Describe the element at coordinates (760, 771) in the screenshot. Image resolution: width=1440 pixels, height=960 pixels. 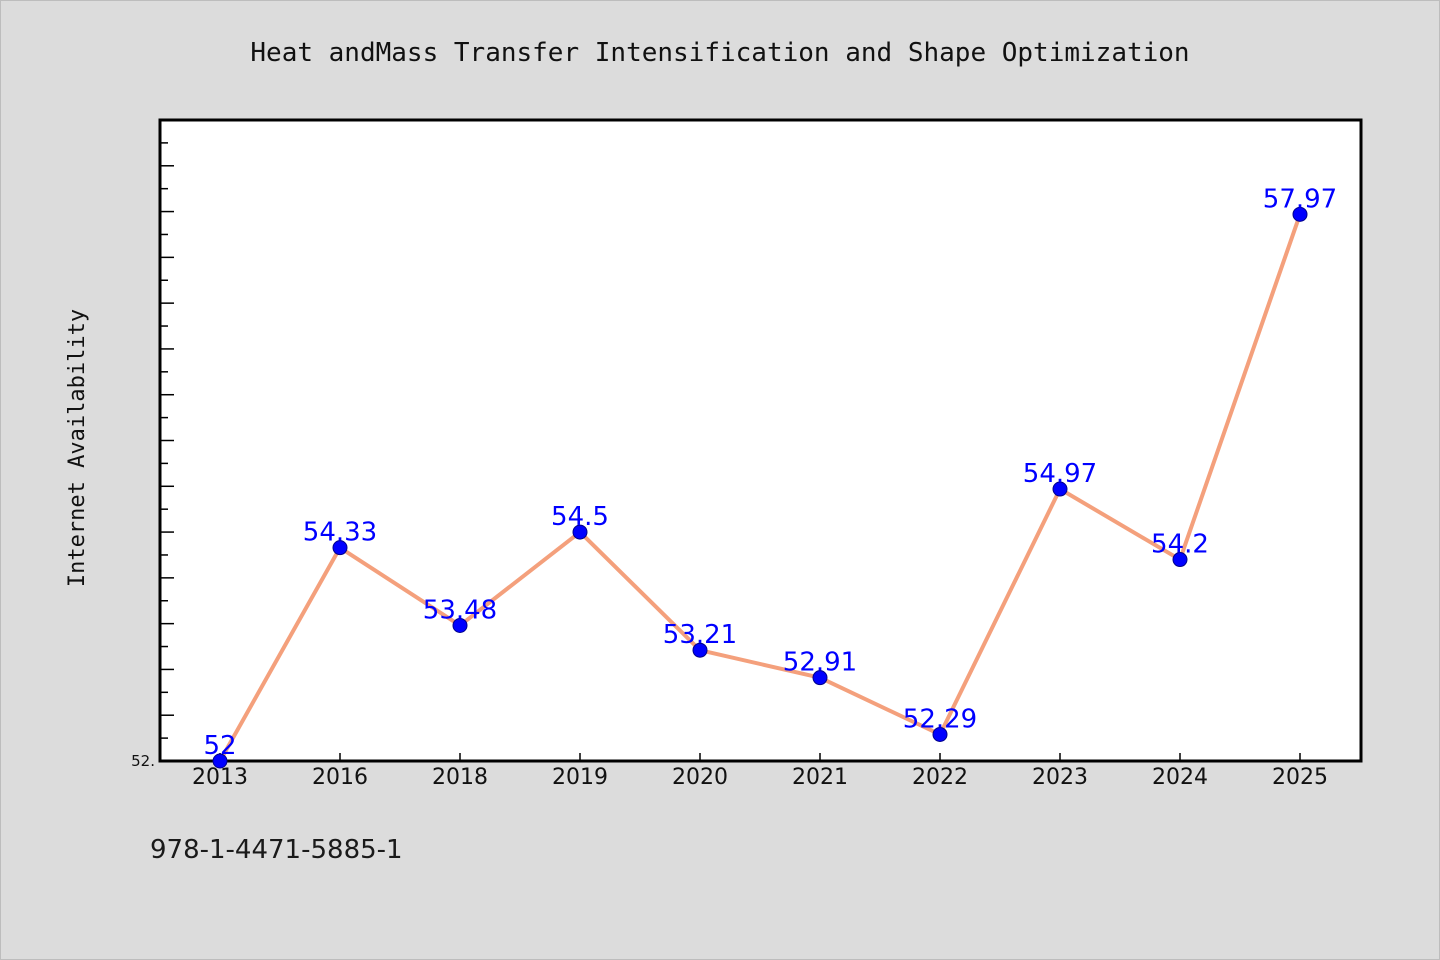
I see `x-axis-ticks: 2013 2016 2018 2019 2020 2021 2022 2023 2024 2025` at that location.